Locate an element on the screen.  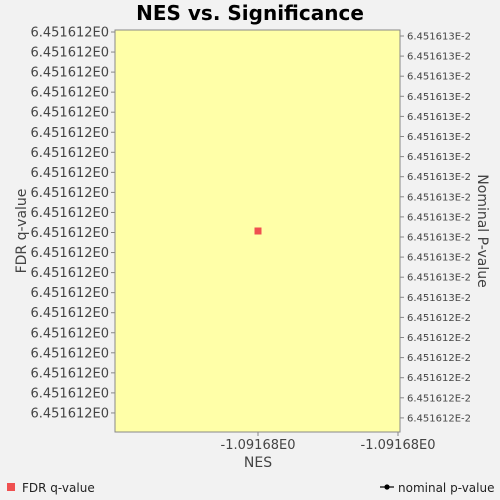
y2-axis-label: Nominal P-value is located at coordinates (482, 230).